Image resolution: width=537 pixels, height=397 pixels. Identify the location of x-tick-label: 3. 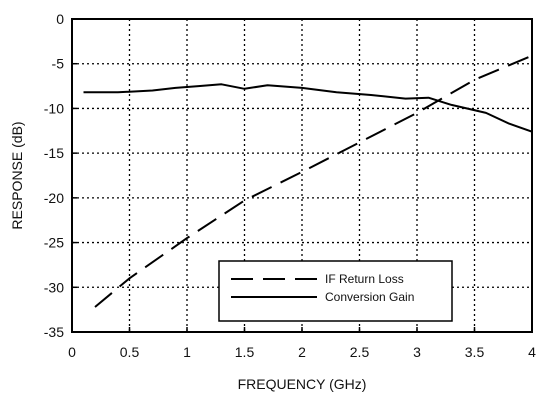
(417, 352).